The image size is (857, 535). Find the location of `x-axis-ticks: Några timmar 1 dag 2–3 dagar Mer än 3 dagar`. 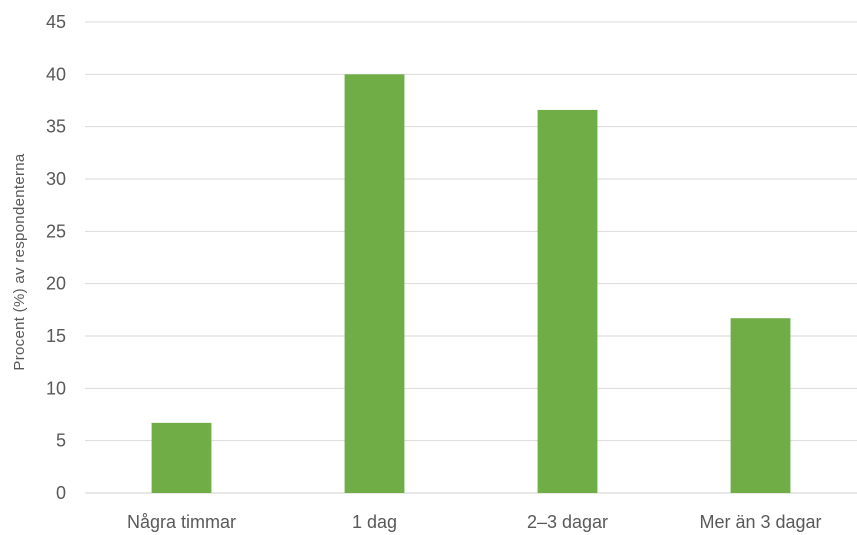

x-axis-ticks: Några timmar 1 dag 2–3 dagar Mer än 3 dagar is located at coordinates (474, 522).